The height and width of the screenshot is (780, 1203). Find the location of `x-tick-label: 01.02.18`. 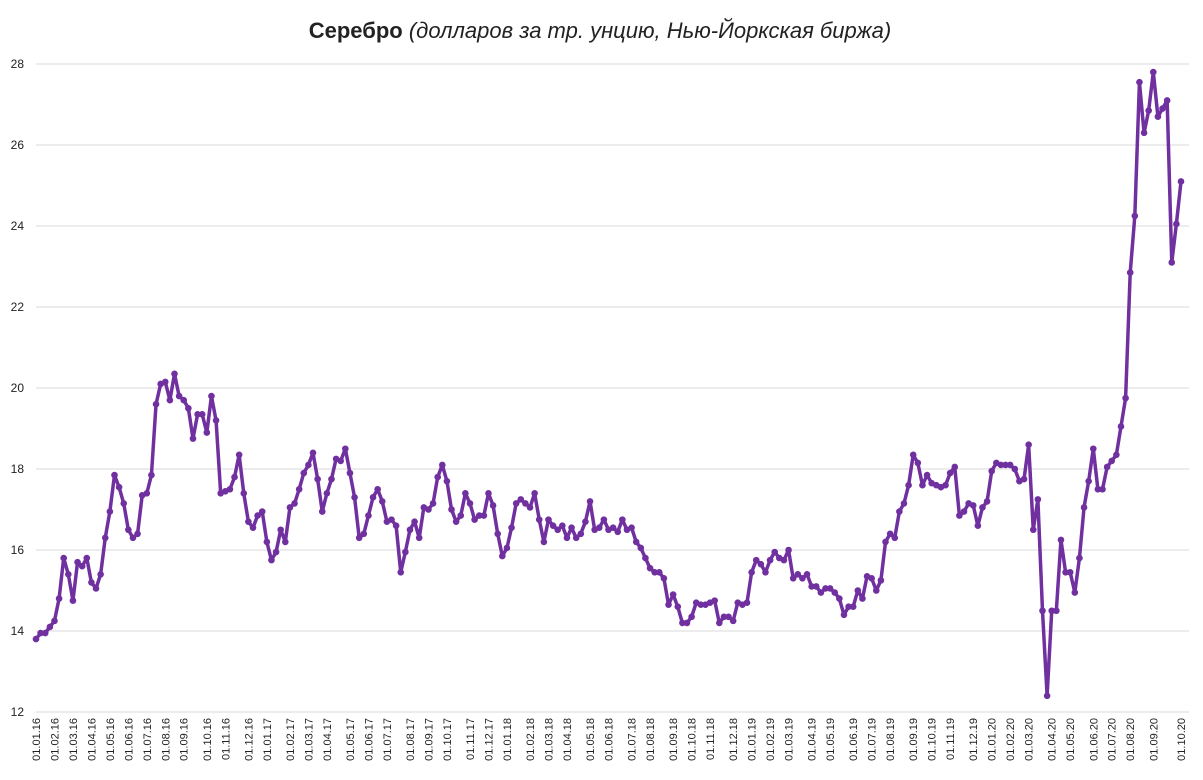

x-tick-label: 01.02.18 is located at coordinates (531, 739).